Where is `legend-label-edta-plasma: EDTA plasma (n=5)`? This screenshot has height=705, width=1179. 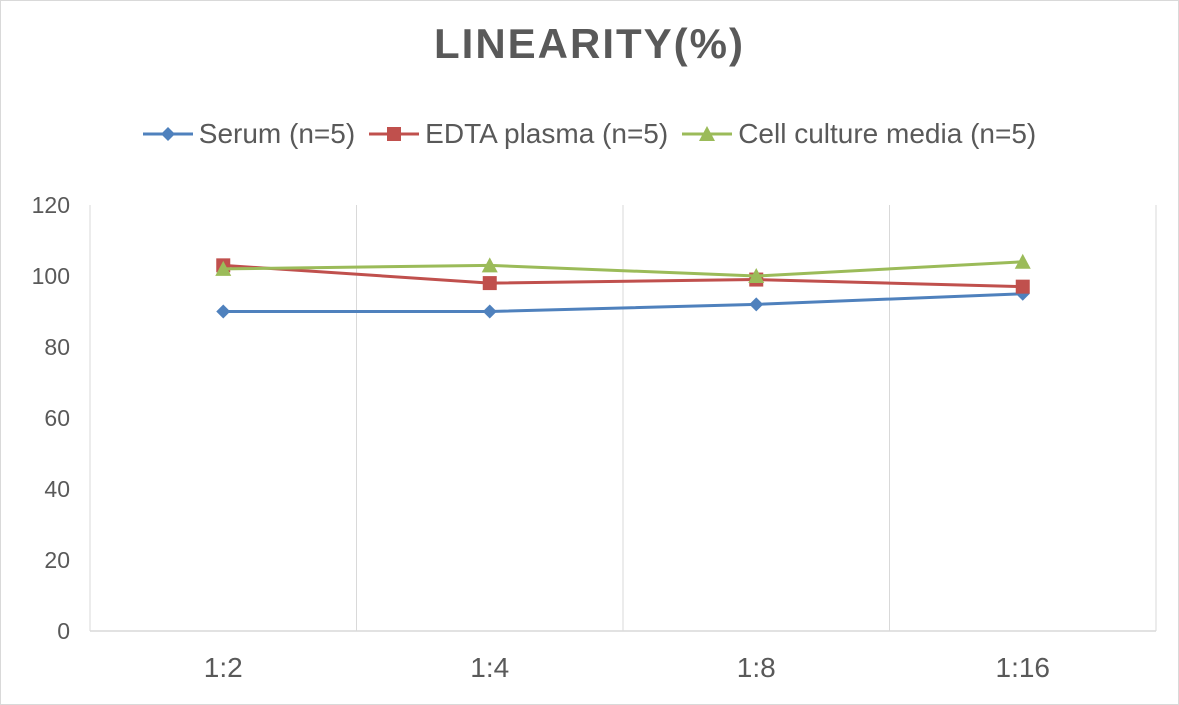
legend-label-edta-plasma: EDTA plasma (n=5) is located at coordinates (547, 133).